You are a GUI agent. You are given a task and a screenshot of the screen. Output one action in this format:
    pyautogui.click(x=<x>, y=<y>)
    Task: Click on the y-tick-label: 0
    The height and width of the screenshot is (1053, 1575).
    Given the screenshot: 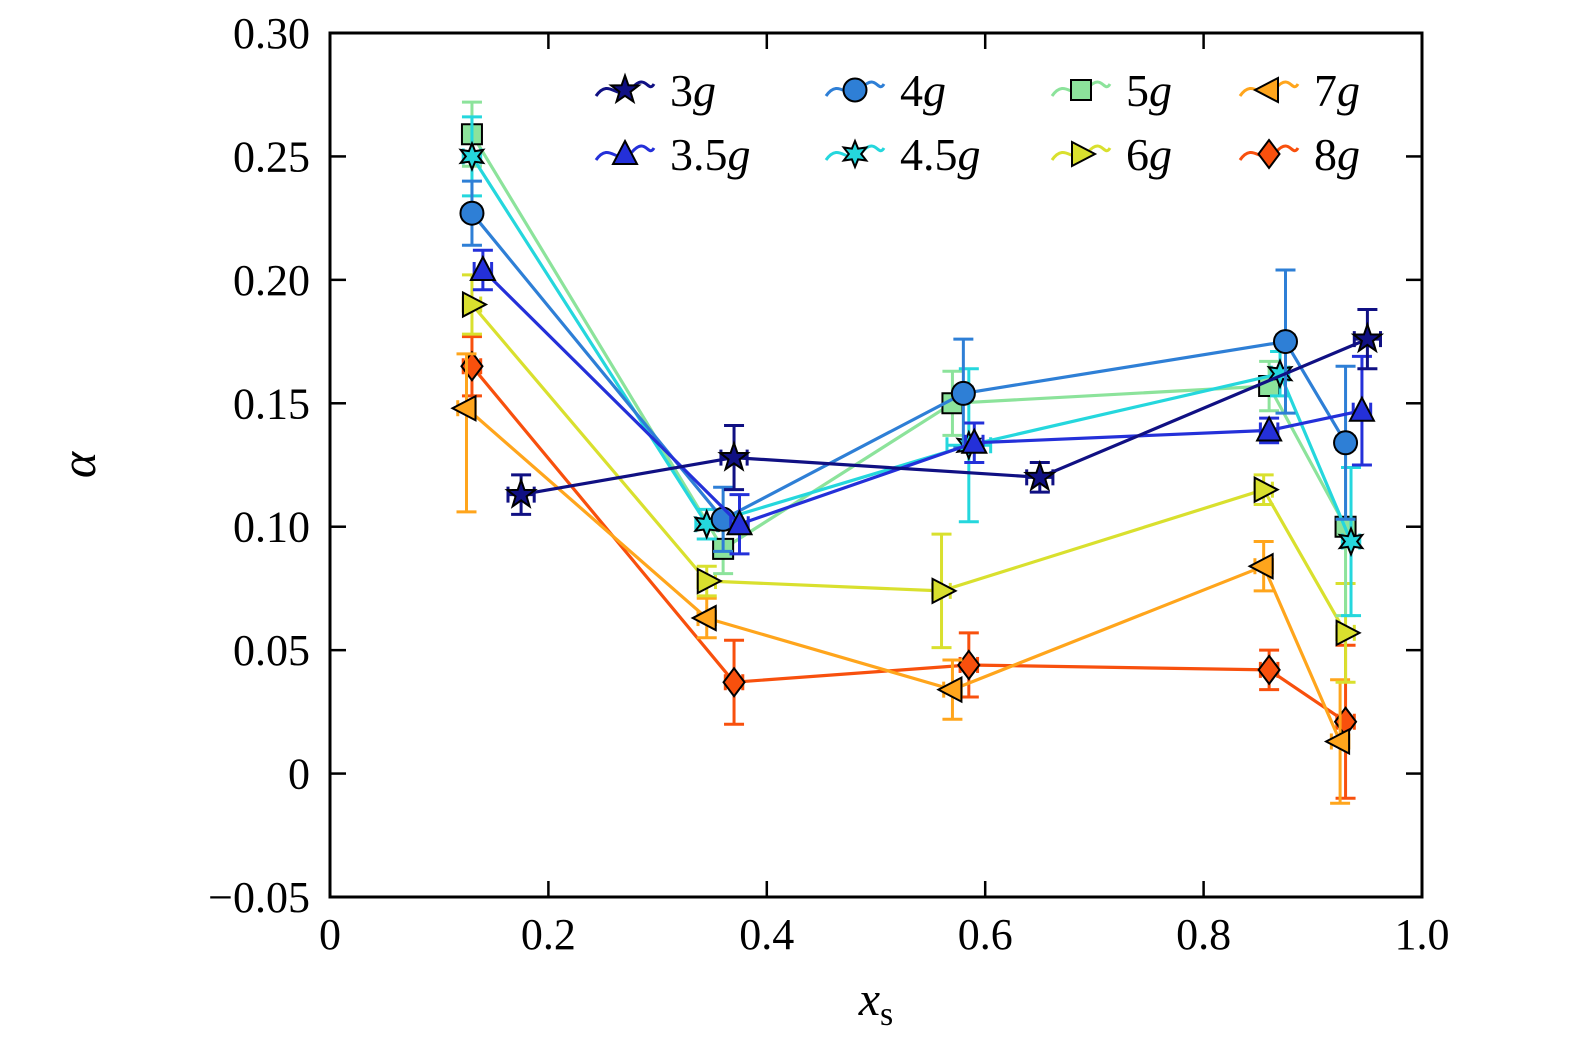 What is the action you would take?
    pyautogui.click(x=299, y=774)
    